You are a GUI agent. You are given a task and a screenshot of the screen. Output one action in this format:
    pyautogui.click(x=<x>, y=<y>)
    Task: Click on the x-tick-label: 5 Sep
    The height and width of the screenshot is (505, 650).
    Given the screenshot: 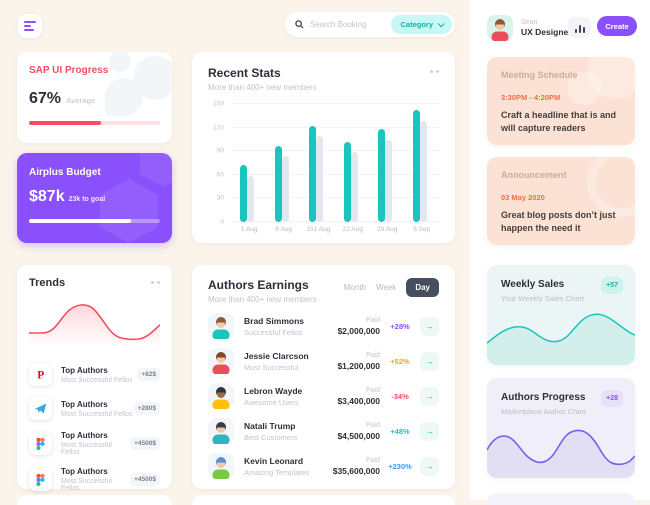 What is the action you would take?
    pyautogui.click(x=422, y=229)
    